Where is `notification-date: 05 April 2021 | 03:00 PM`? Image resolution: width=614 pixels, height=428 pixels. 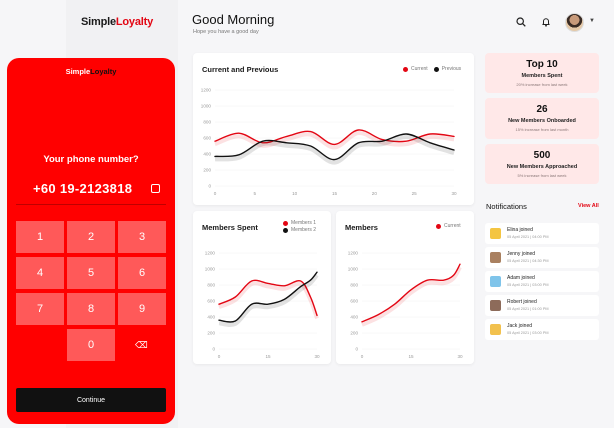
notification-date: 05 April 2021 | 03:00 PM is located at coordinates (528, 285).